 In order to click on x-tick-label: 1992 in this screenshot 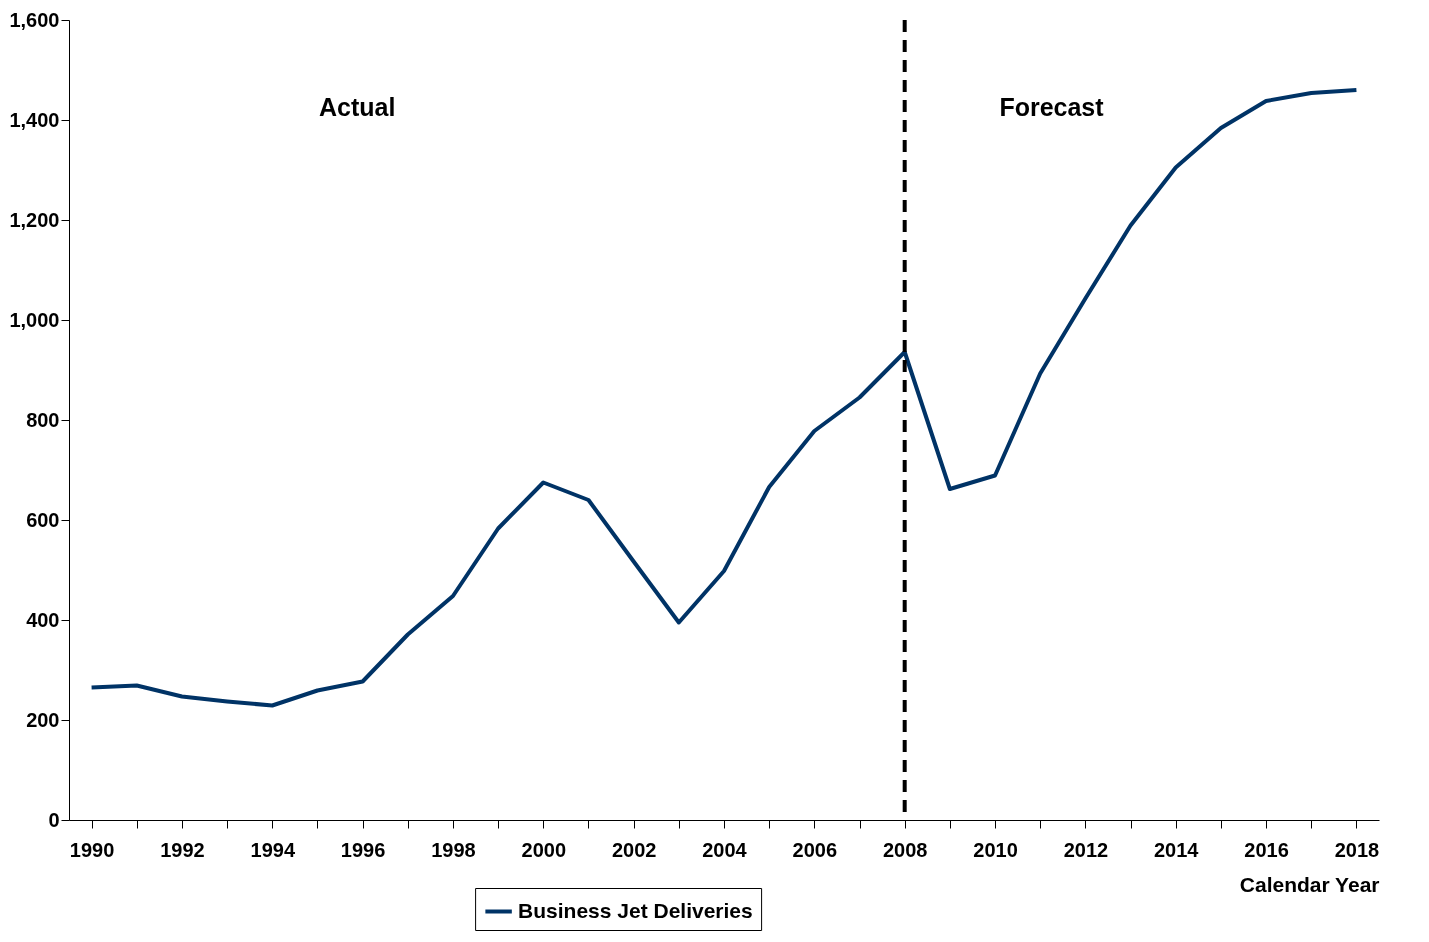, I will do `click(182, 849)`.